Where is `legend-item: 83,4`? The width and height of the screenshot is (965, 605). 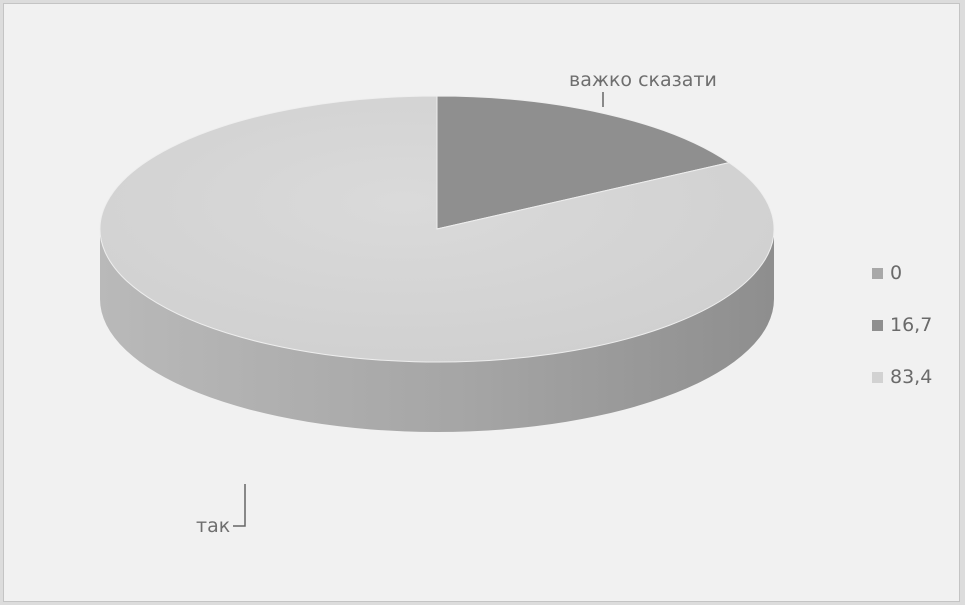 legend-item: 83,4 is located at coordinates (902, 377).